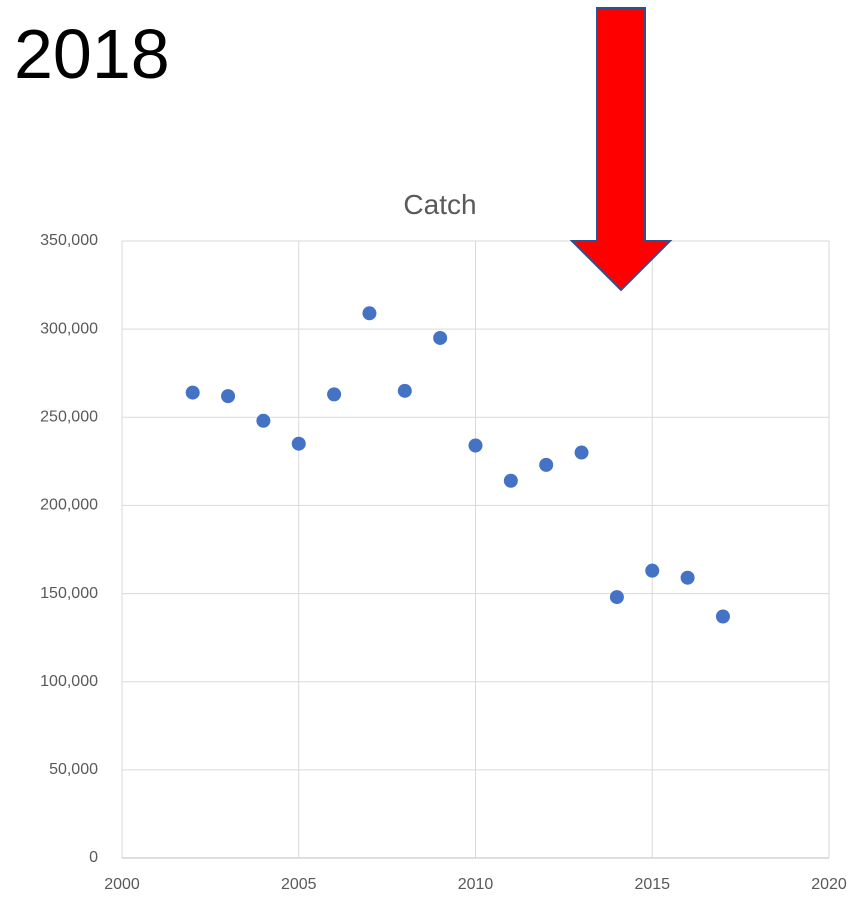  I want to click on y-tick-label: 250,000, so click(69, 417).